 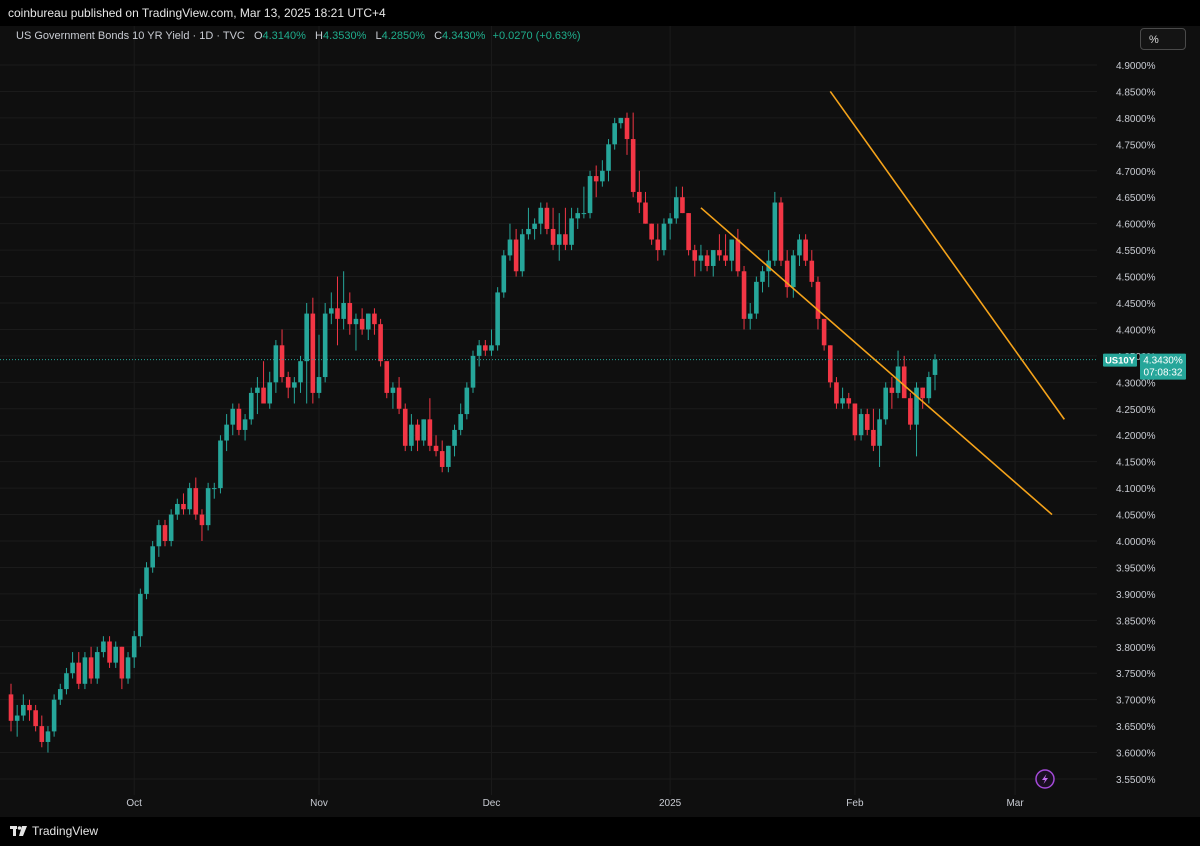 I want to click on y-tick-label: 3.7000%, so click(x=1136, y=701).